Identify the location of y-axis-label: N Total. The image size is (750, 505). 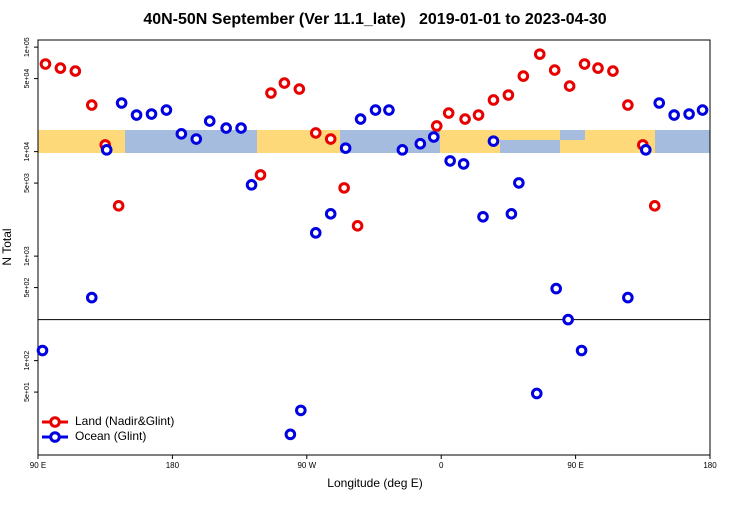
(7, 246).